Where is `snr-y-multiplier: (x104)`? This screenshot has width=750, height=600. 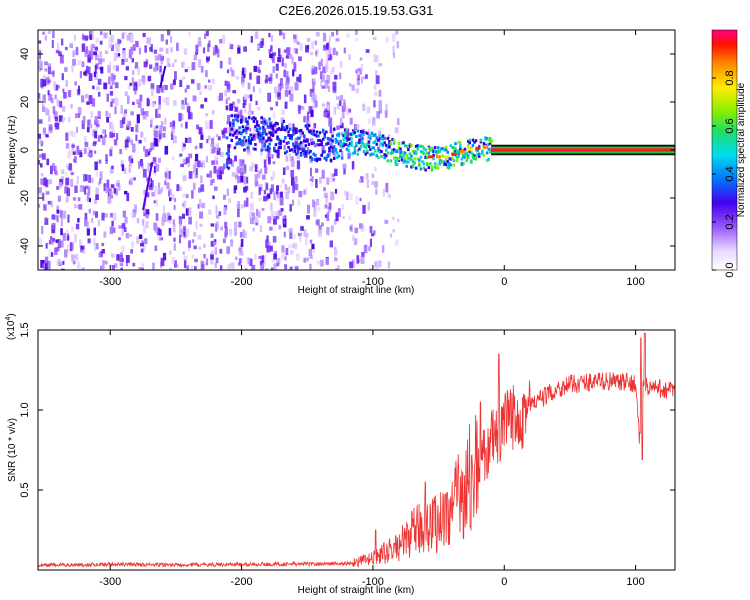 snr-y-multiplier: (x104) is located at coordinates (11, 326).